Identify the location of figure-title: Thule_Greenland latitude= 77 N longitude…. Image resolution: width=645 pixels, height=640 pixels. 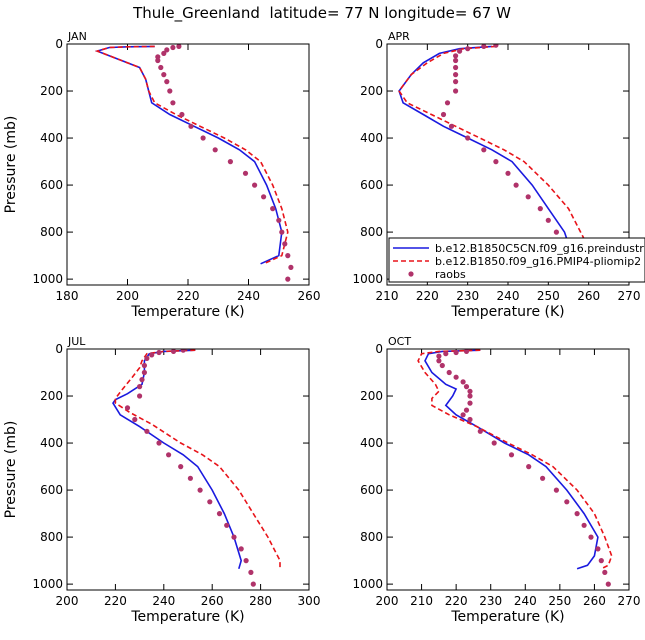
(321, 13).